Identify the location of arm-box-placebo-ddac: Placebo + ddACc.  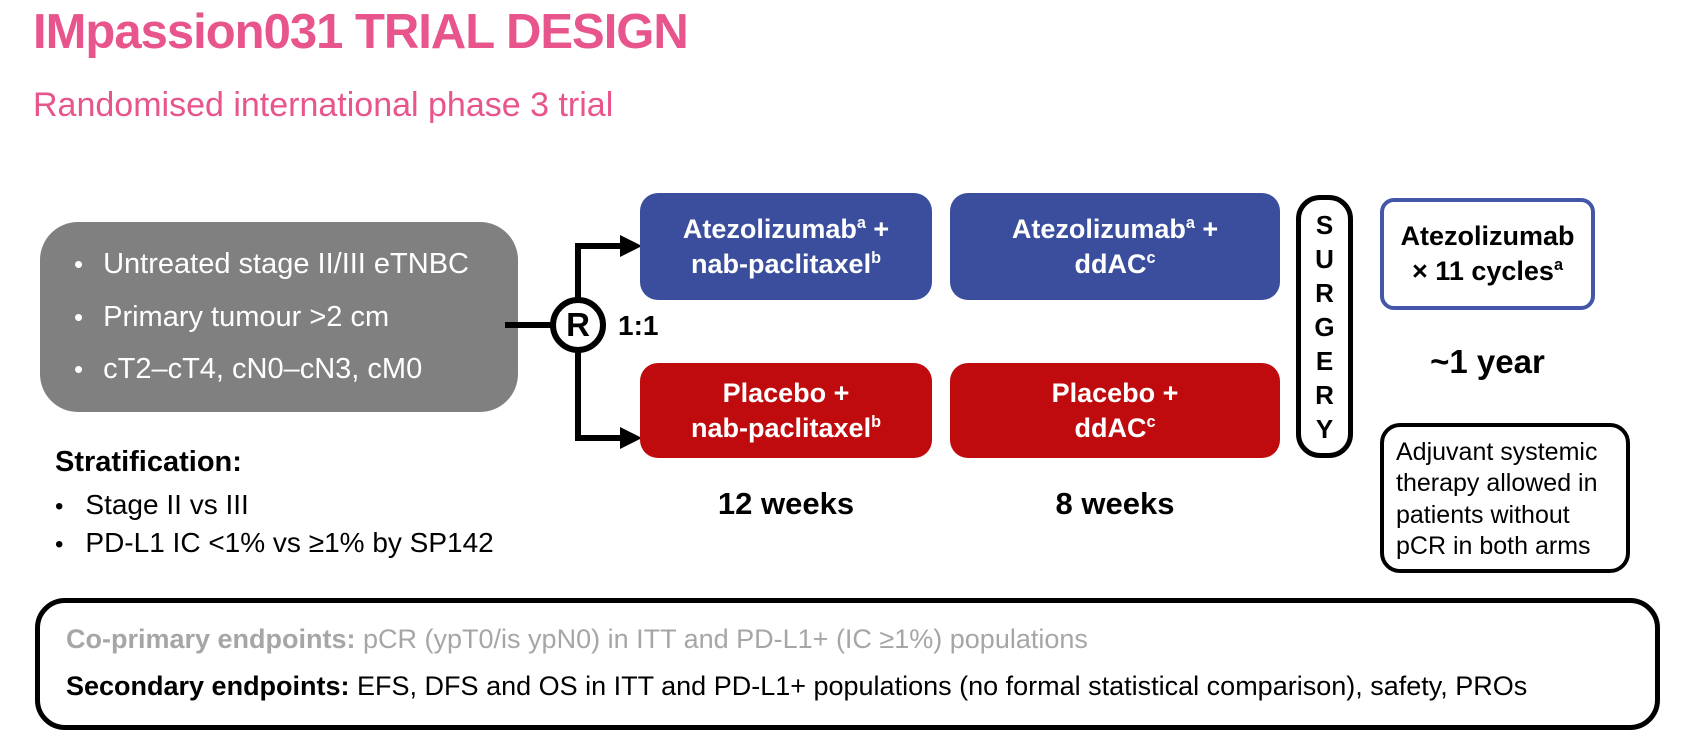
(1115, 410).